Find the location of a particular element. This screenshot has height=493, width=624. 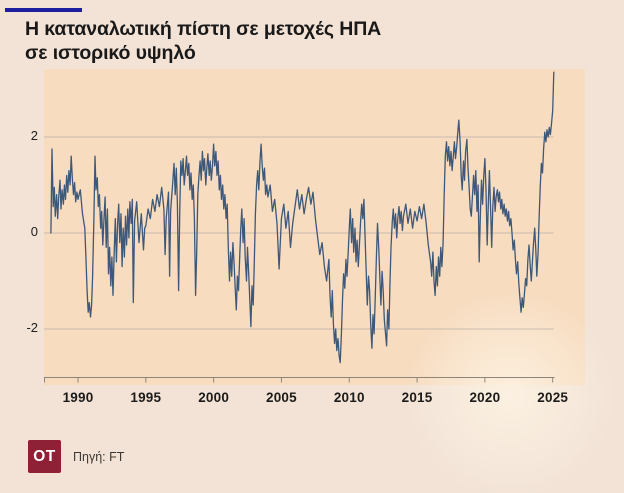

x-tick-label: 1990 is located at coordinates (78, 397).